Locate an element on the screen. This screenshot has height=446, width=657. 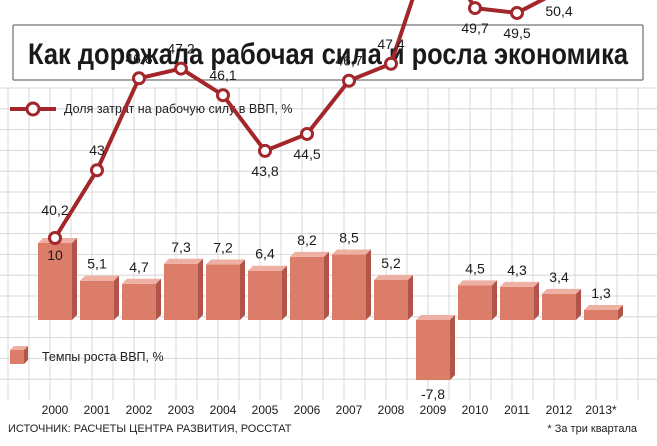
bar-2008 is located at coordinates (393, 297).